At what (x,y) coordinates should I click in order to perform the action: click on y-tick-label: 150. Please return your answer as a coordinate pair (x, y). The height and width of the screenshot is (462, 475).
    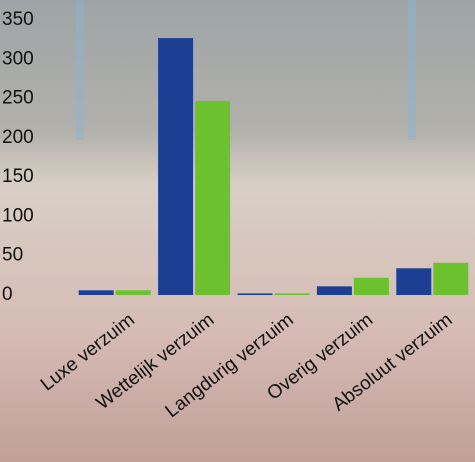
    Looking at the image, I should click on (18, 176).